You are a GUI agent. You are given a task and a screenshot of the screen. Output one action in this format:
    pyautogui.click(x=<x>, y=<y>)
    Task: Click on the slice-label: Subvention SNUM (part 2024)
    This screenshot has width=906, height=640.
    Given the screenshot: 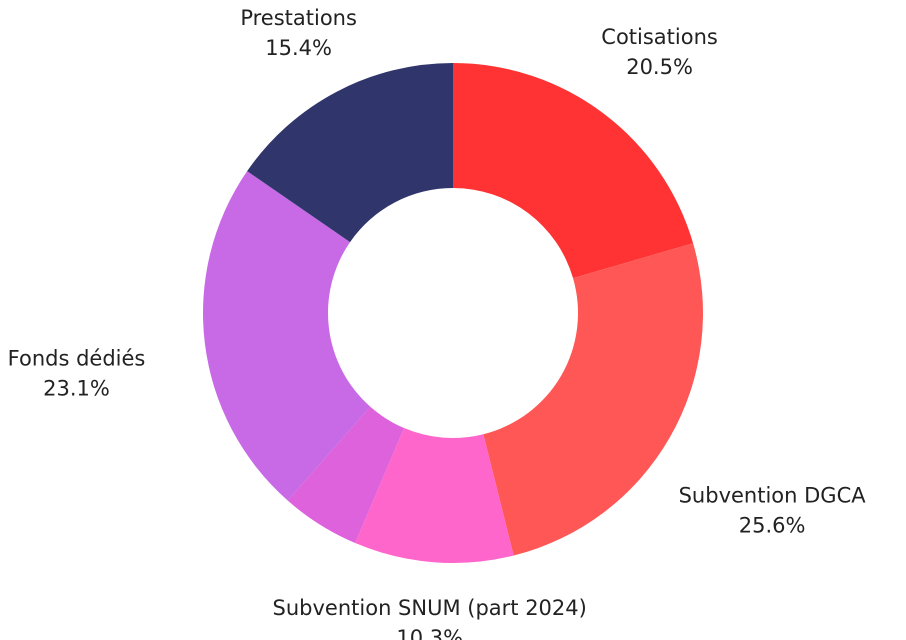 What is the action you would take?
    pyautogui.click(x=430, y=608)
    